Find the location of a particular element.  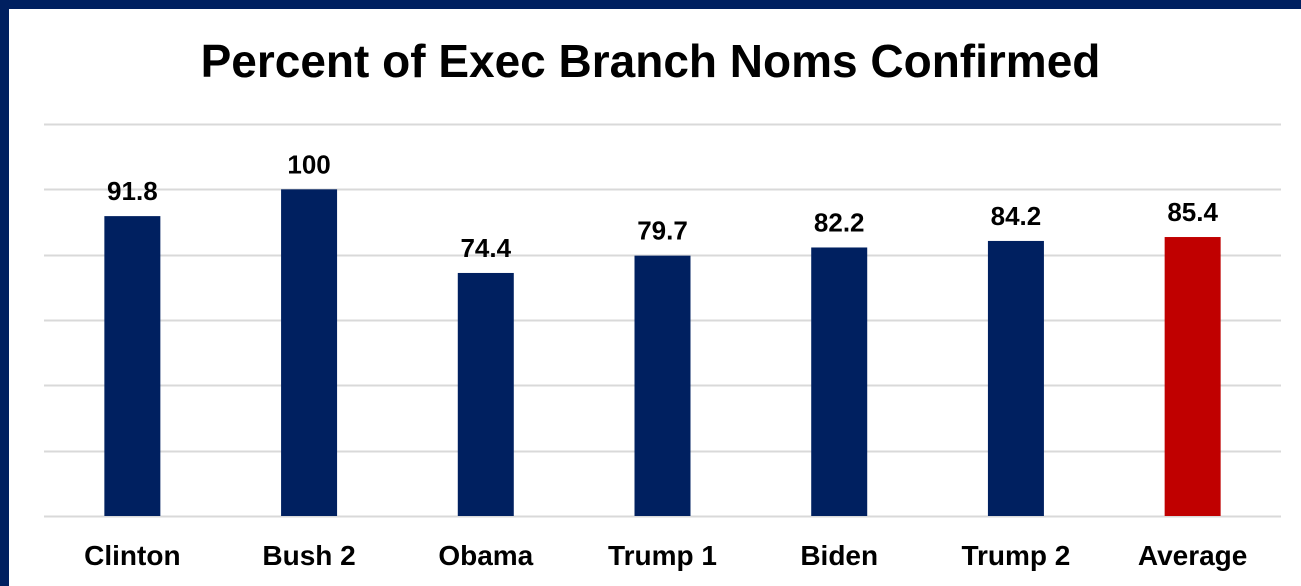

data-label: 85.4 is located at coordinates (1192, 212).